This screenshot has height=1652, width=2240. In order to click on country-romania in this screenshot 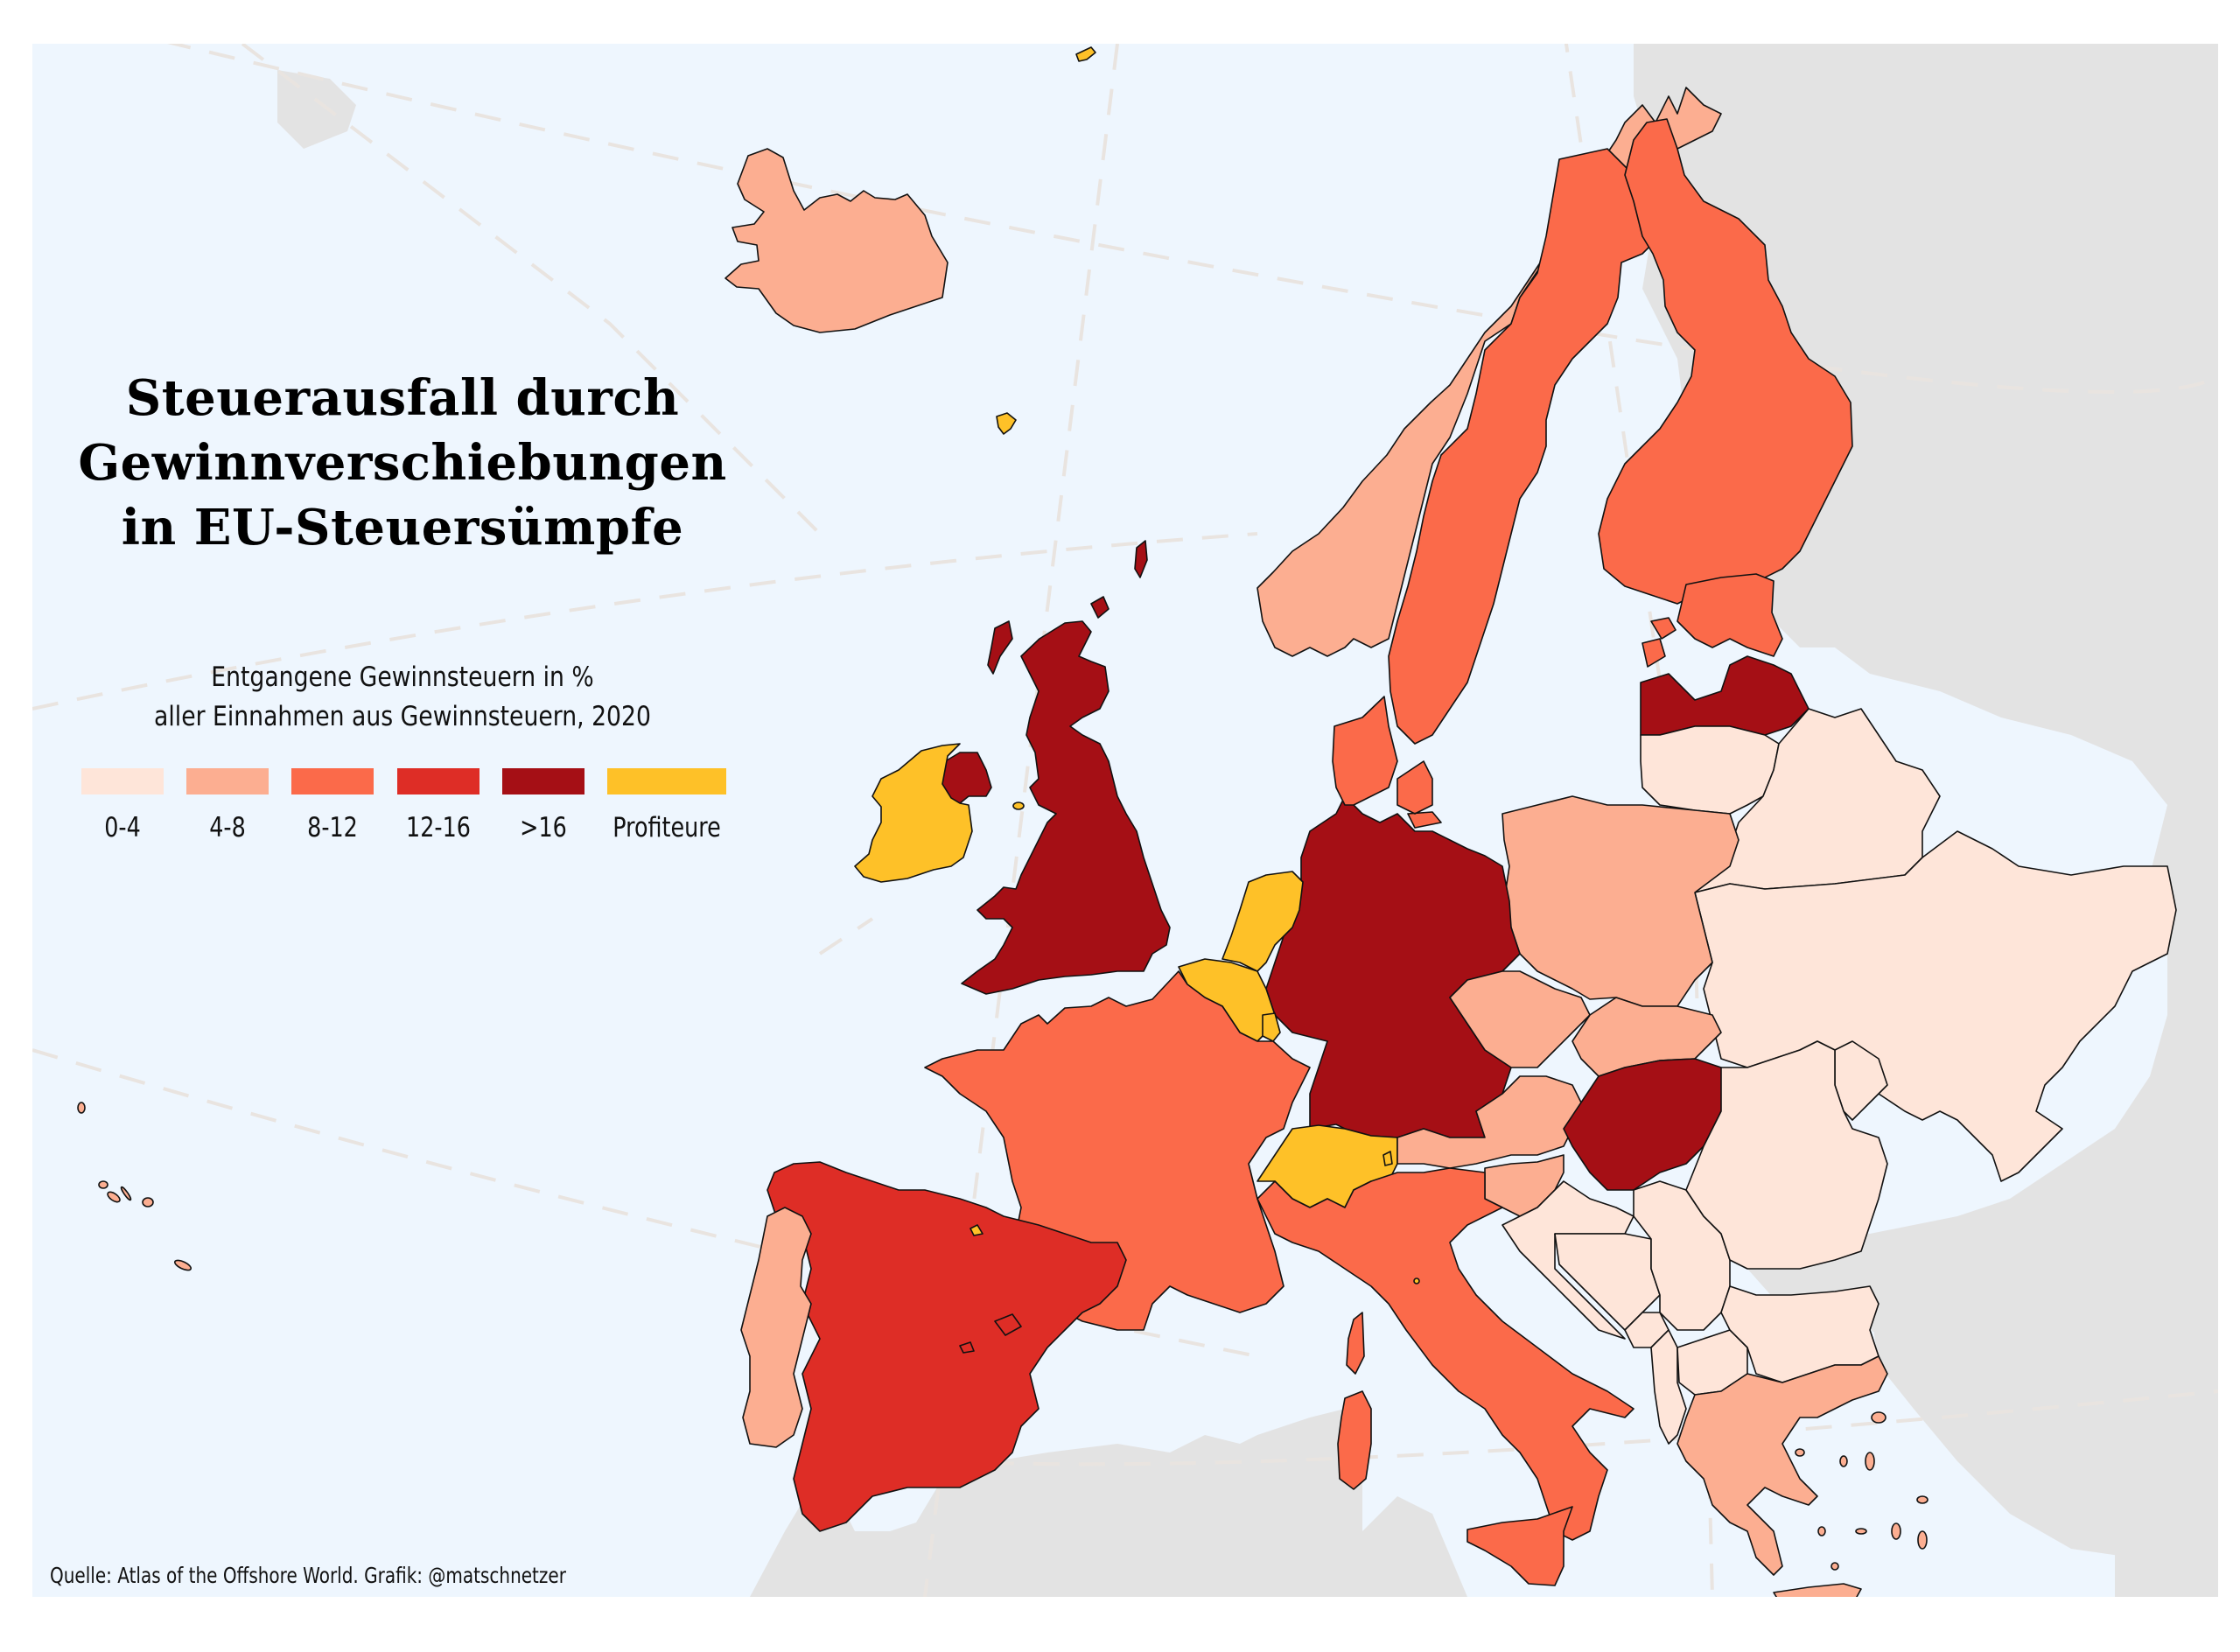, I will do `click(1786, 1155)`.